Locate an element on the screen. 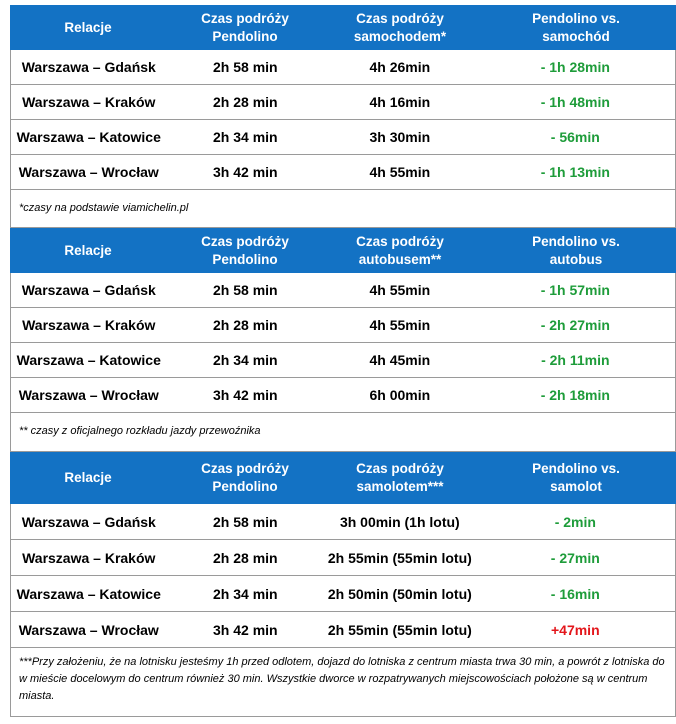 The height and width of the screenshot is (724, 676). header-diff: Pendolino vs. samochód is located at coordinates (576, 27).